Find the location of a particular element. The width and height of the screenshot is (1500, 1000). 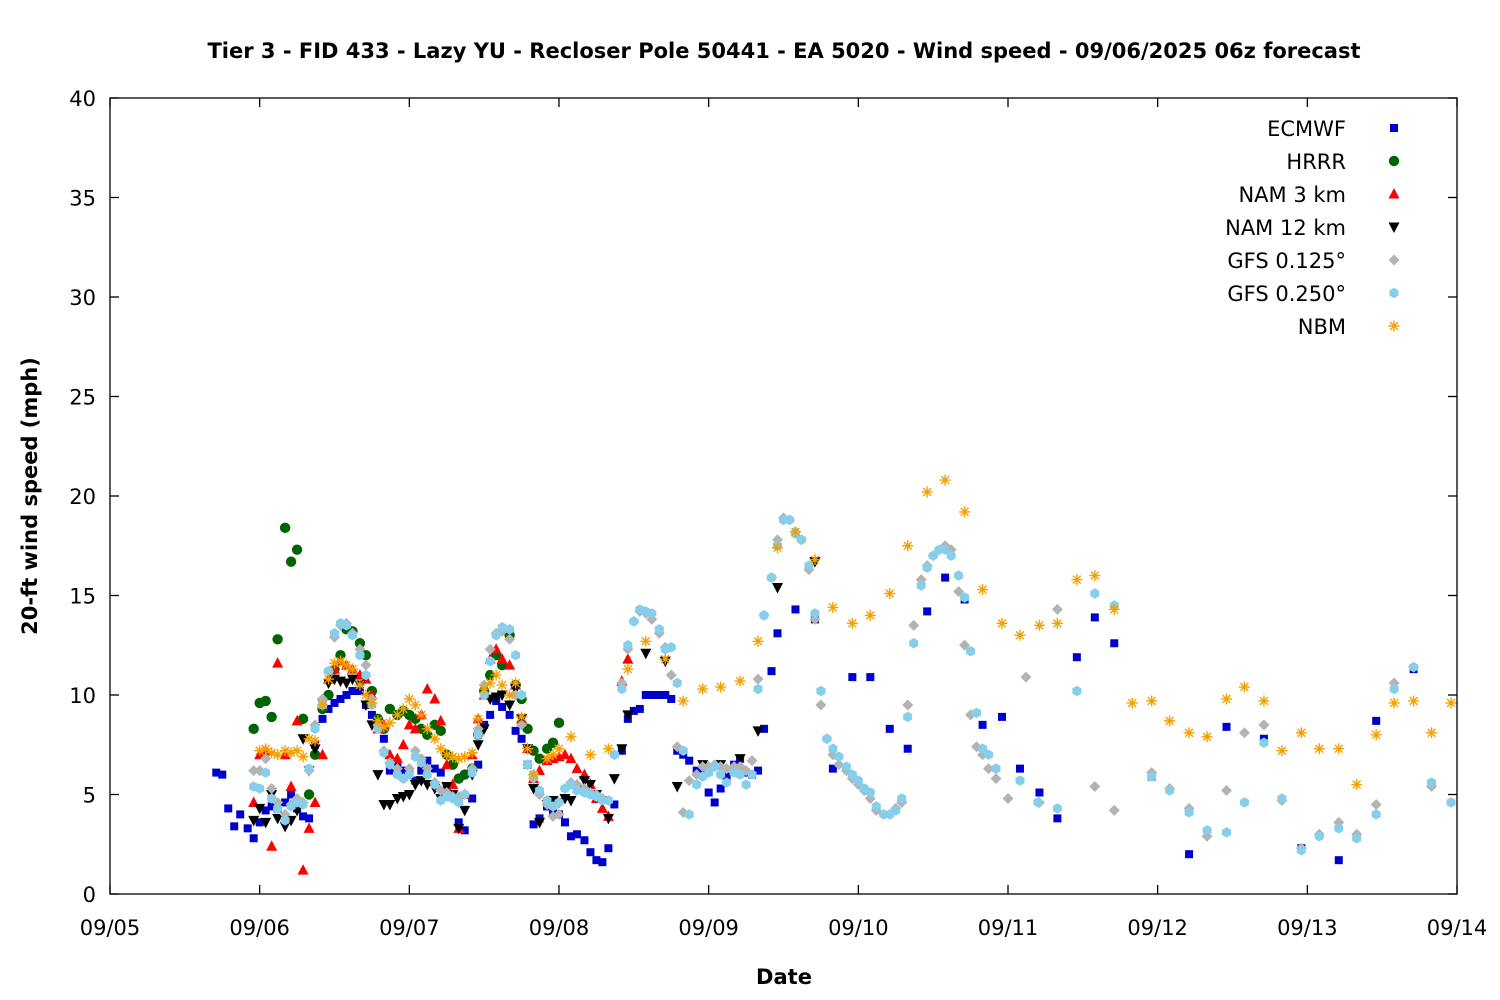

x-tick-label: 09/07 is located at coordinates (409, 928).